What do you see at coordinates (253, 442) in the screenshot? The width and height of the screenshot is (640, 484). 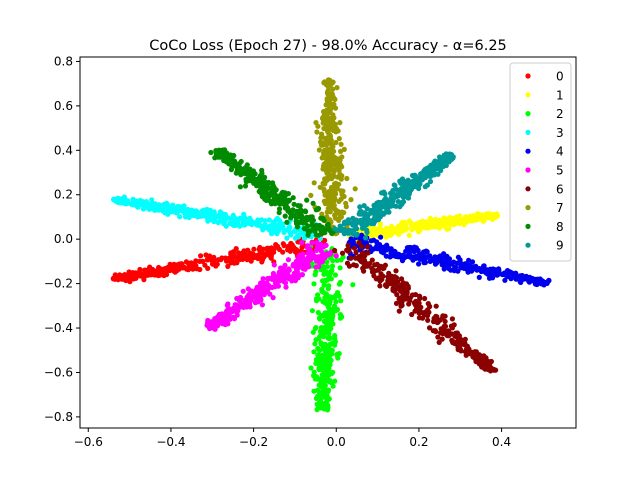 I see `x-tick-label: −0.2` at bounding box center [253, 442].